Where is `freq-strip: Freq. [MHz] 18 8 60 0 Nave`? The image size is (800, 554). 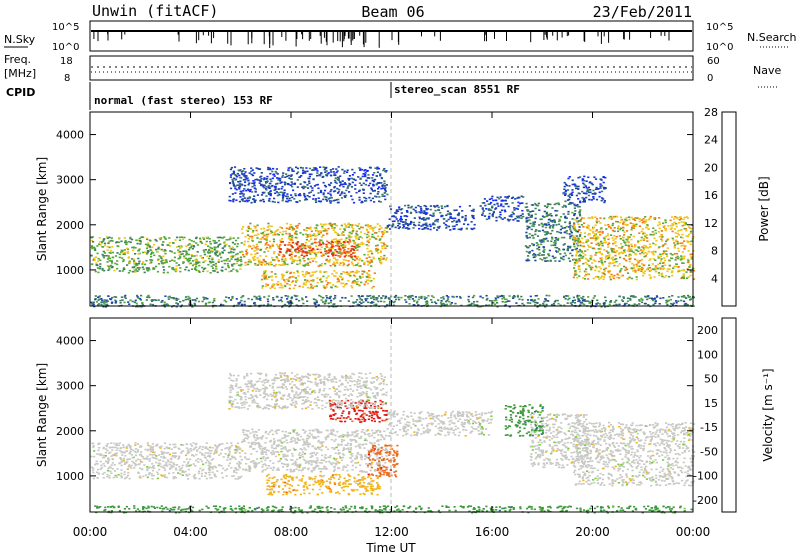 freq-strip: Freq. [MHz] 18 8 60 0 Nave is located at coordinates (392, 70).